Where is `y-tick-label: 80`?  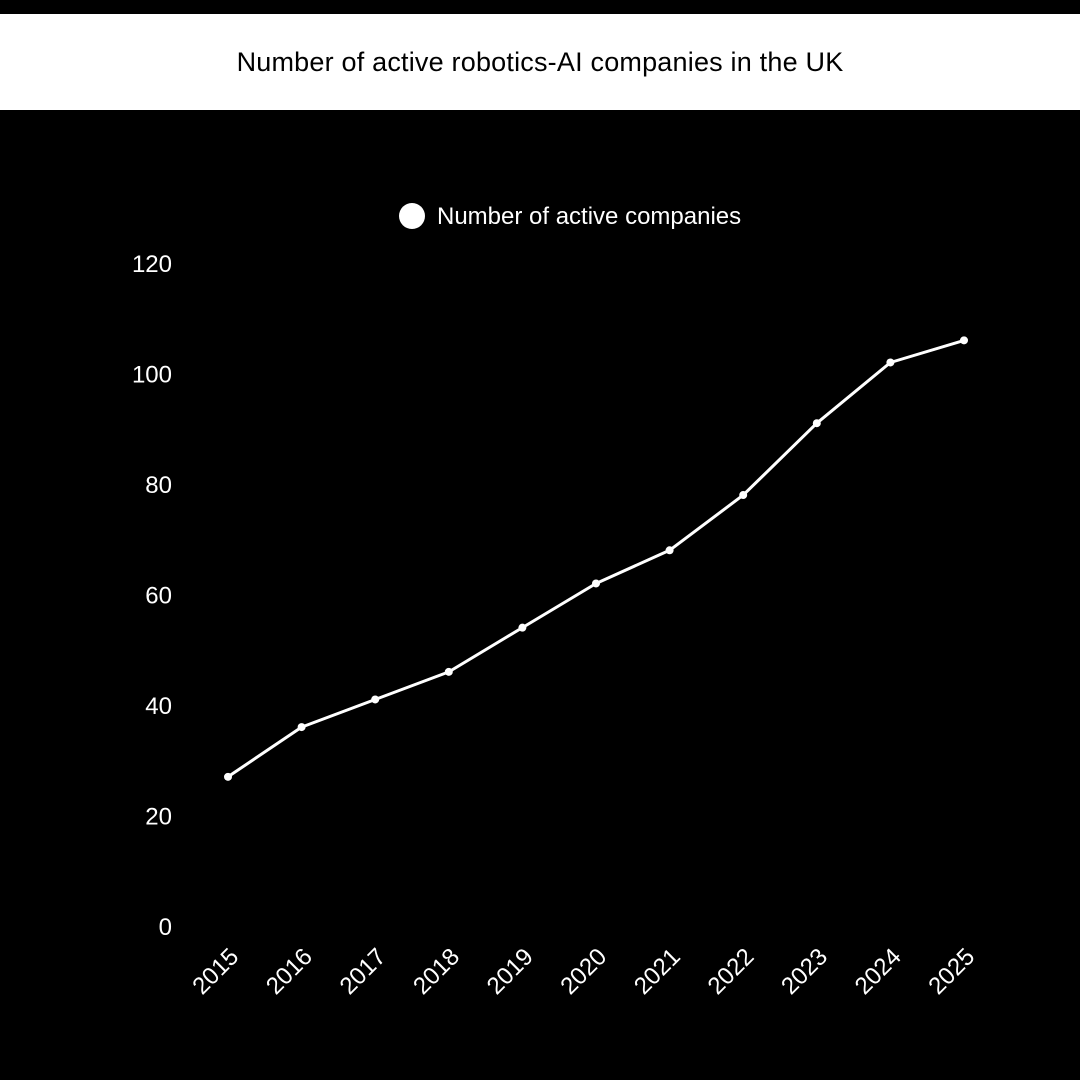 y-tick-label: 80 is located at coordinates (158, 485).